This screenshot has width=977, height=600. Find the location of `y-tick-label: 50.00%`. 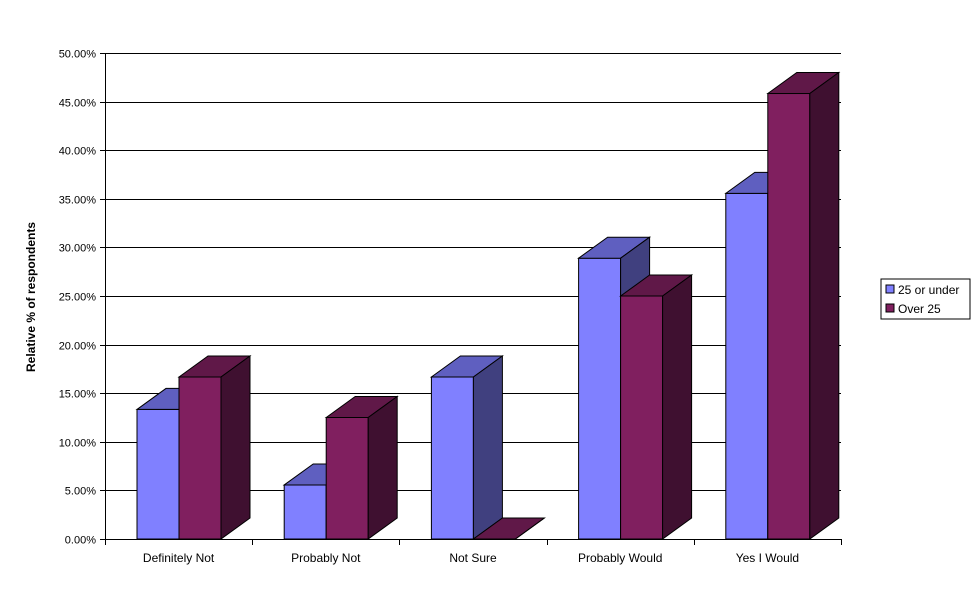

y-tick-label: 50.00% is located at coordinates (78, 55).